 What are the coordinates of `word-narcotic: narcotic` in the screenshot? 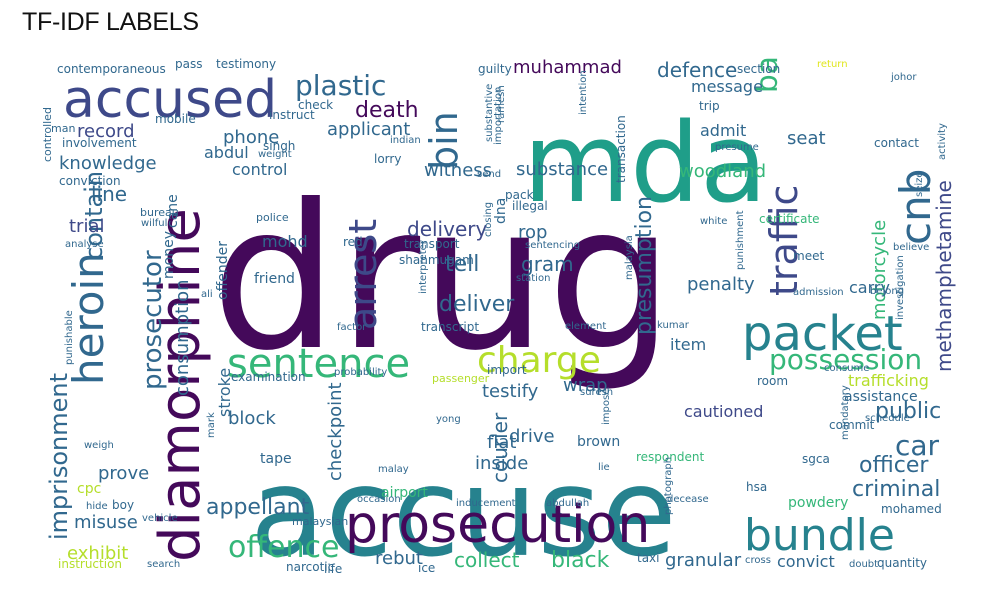 It's located at (310, 567).